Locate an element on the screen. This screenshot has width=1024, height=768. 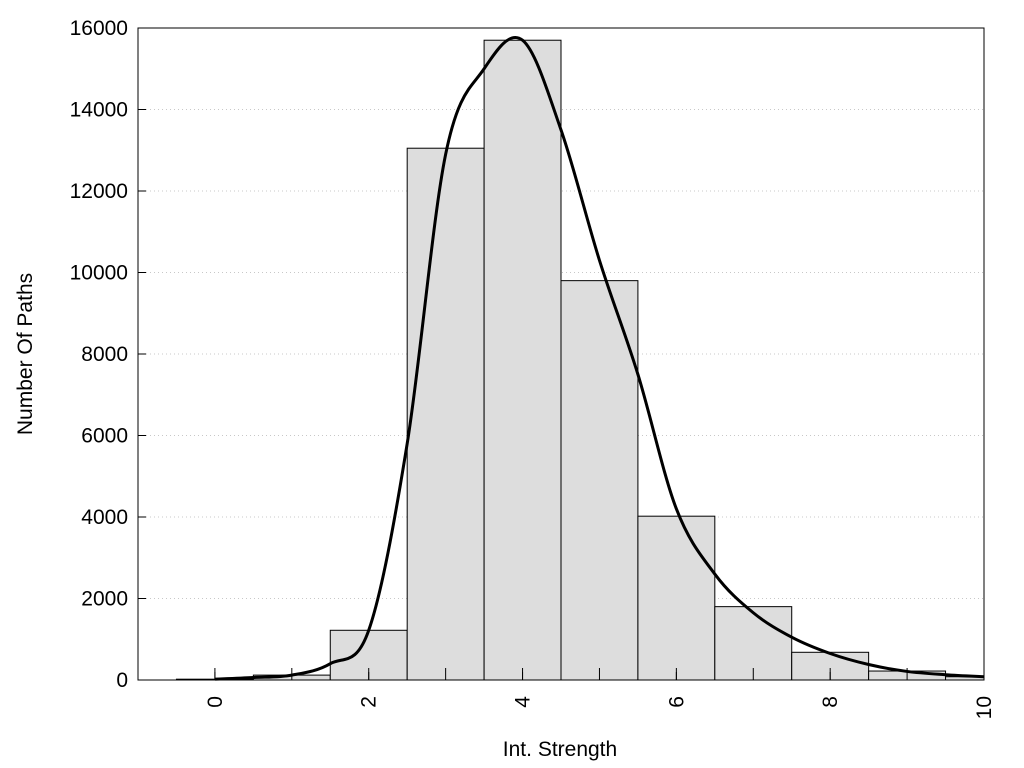
x-tick-label: 8 is located at coordinates (830, 702).